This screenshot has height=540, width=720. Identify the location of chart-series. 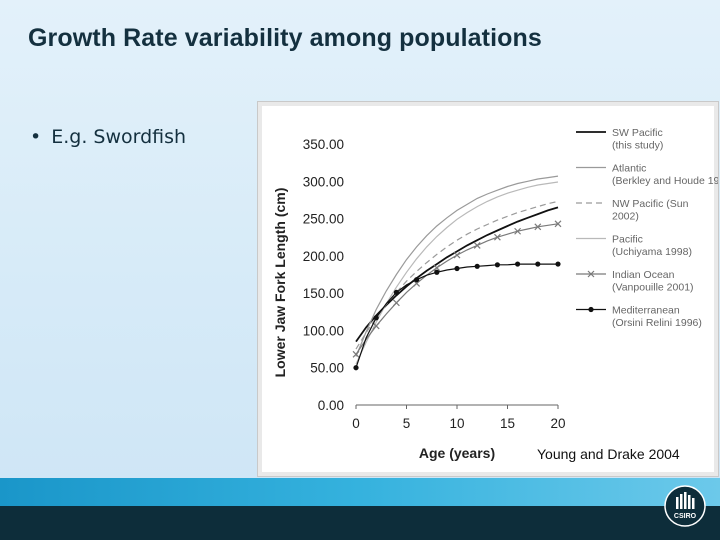
(457, 273).